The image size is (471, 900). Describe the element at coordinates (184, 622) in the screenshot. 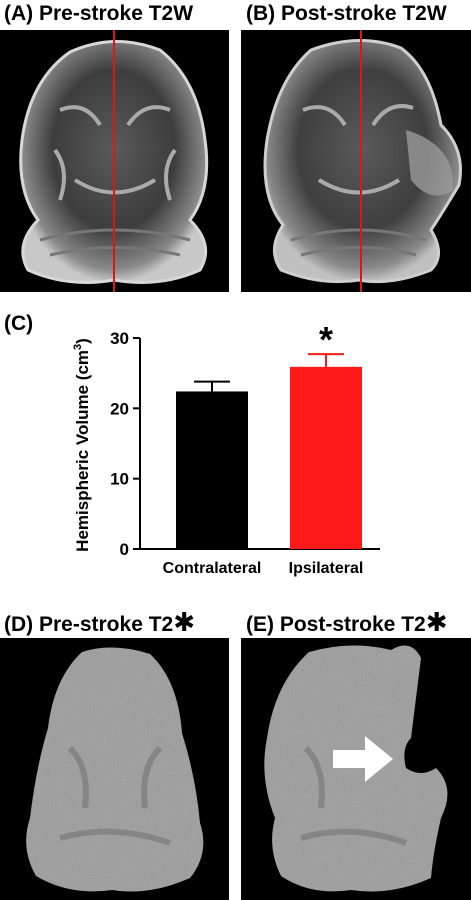

I see `panel-d-label-mark: ✱` at that location.